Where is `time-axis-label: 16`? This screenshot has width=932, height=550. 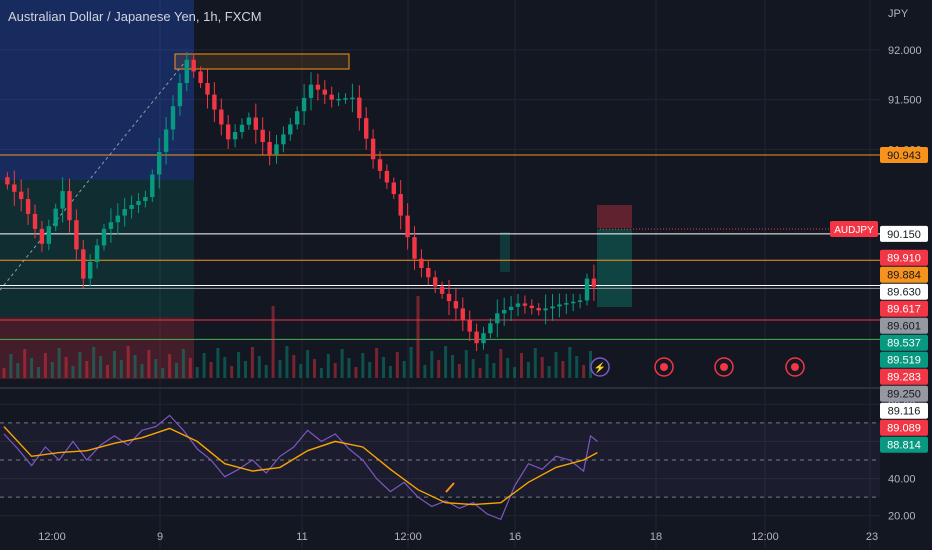 time-axis-label: 16 is located at coordinates (515, 537).